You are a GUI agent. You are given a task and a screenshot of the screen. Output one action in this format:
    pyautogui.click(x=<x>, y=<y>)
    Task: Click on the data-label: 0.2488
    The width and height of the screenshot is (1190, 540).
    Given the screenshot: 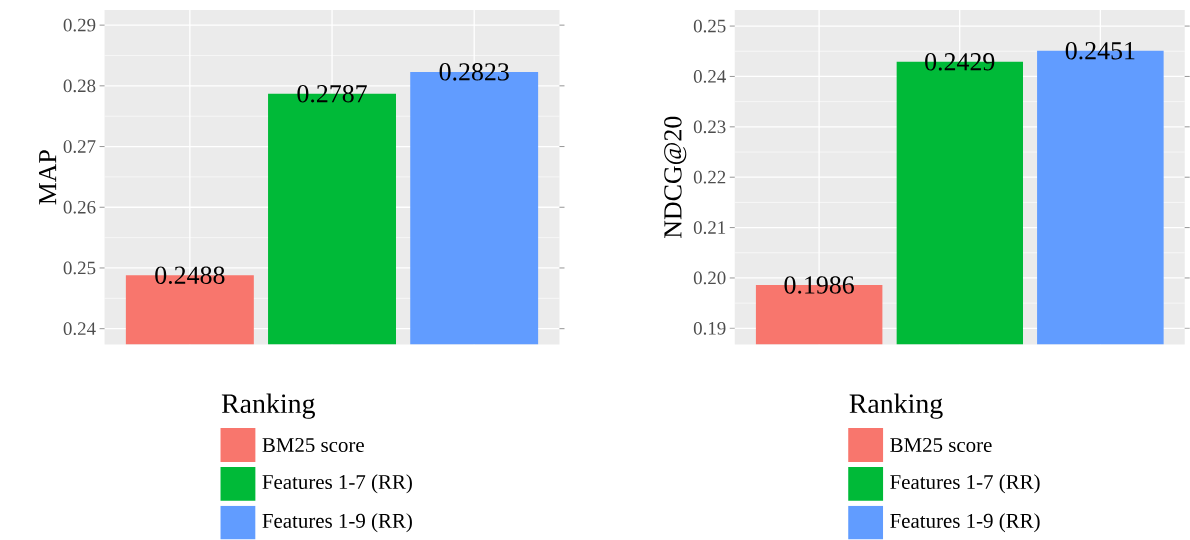 What is the action you would take?
    pyautogui.click(x=190, y=275)
    